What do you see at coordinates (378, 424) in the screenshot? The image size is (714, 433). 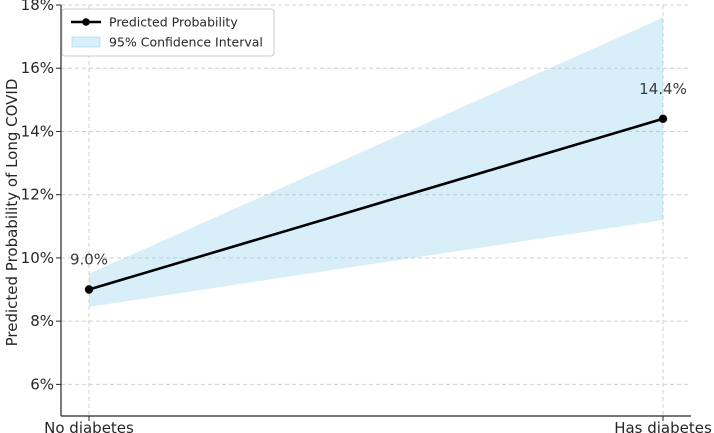 I see `x-ticks: No diabetes Has diabetes` at bounding box center [378, 424].